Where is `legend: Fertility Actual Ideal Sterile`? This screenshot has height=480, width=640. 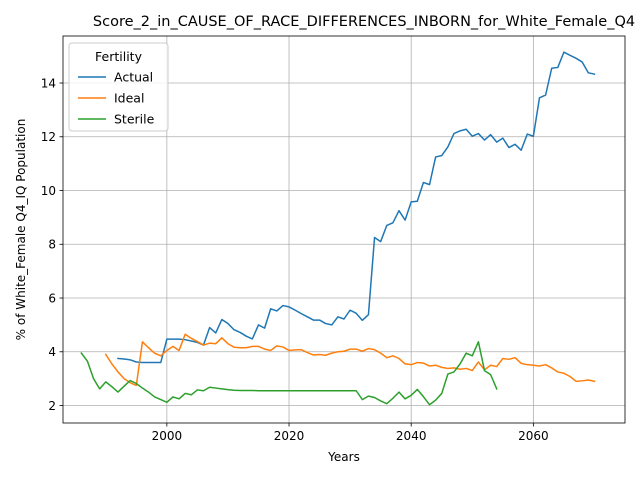
legend: Fertility Actual Ideal Sterile is located at coordinates (118, 87).